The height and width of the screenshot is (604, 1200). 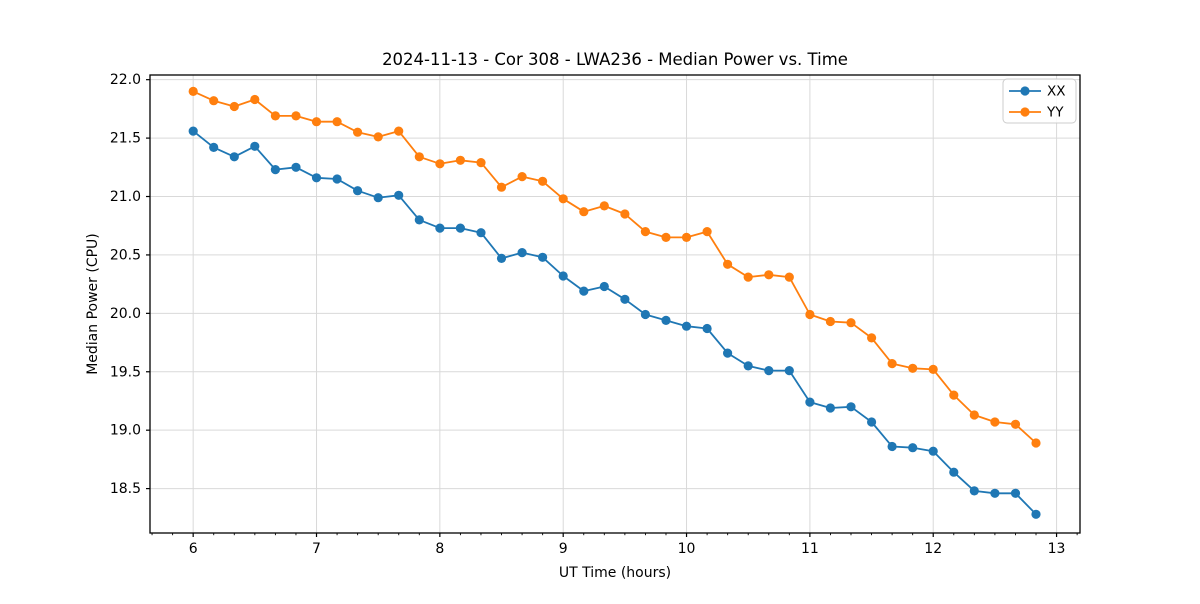 What do you see at coordinates (125, 139) in the screenshot?
I see `y-tick-label: 21.5` at bounding box center [125, 139].